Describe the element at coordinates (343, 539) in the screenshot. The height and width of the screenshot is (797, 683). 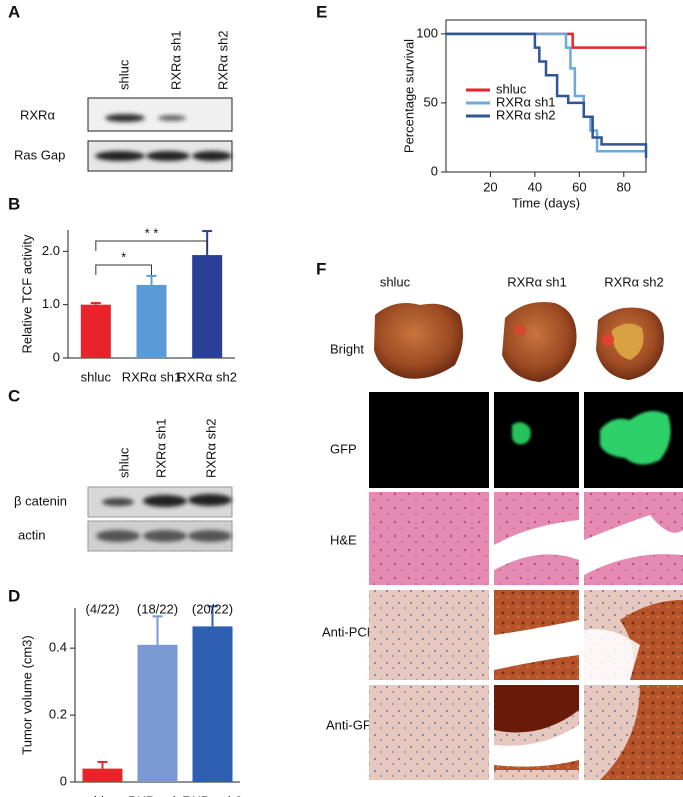
I see `row-label: H&E` at that location.